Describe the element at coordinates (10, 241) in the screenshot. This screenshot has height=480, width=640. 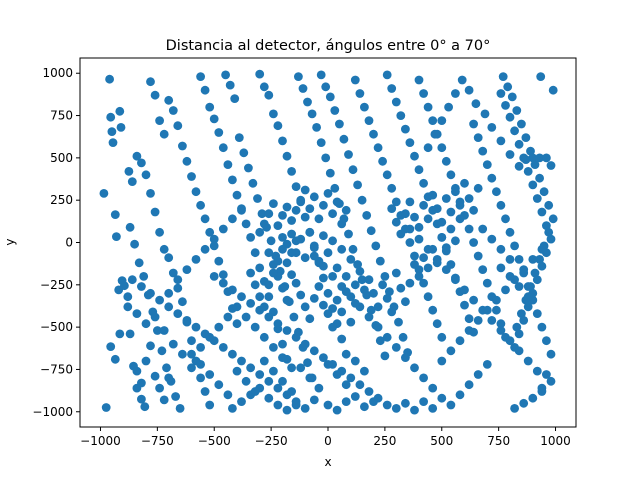
I see `y-axis-label: y` at that location.